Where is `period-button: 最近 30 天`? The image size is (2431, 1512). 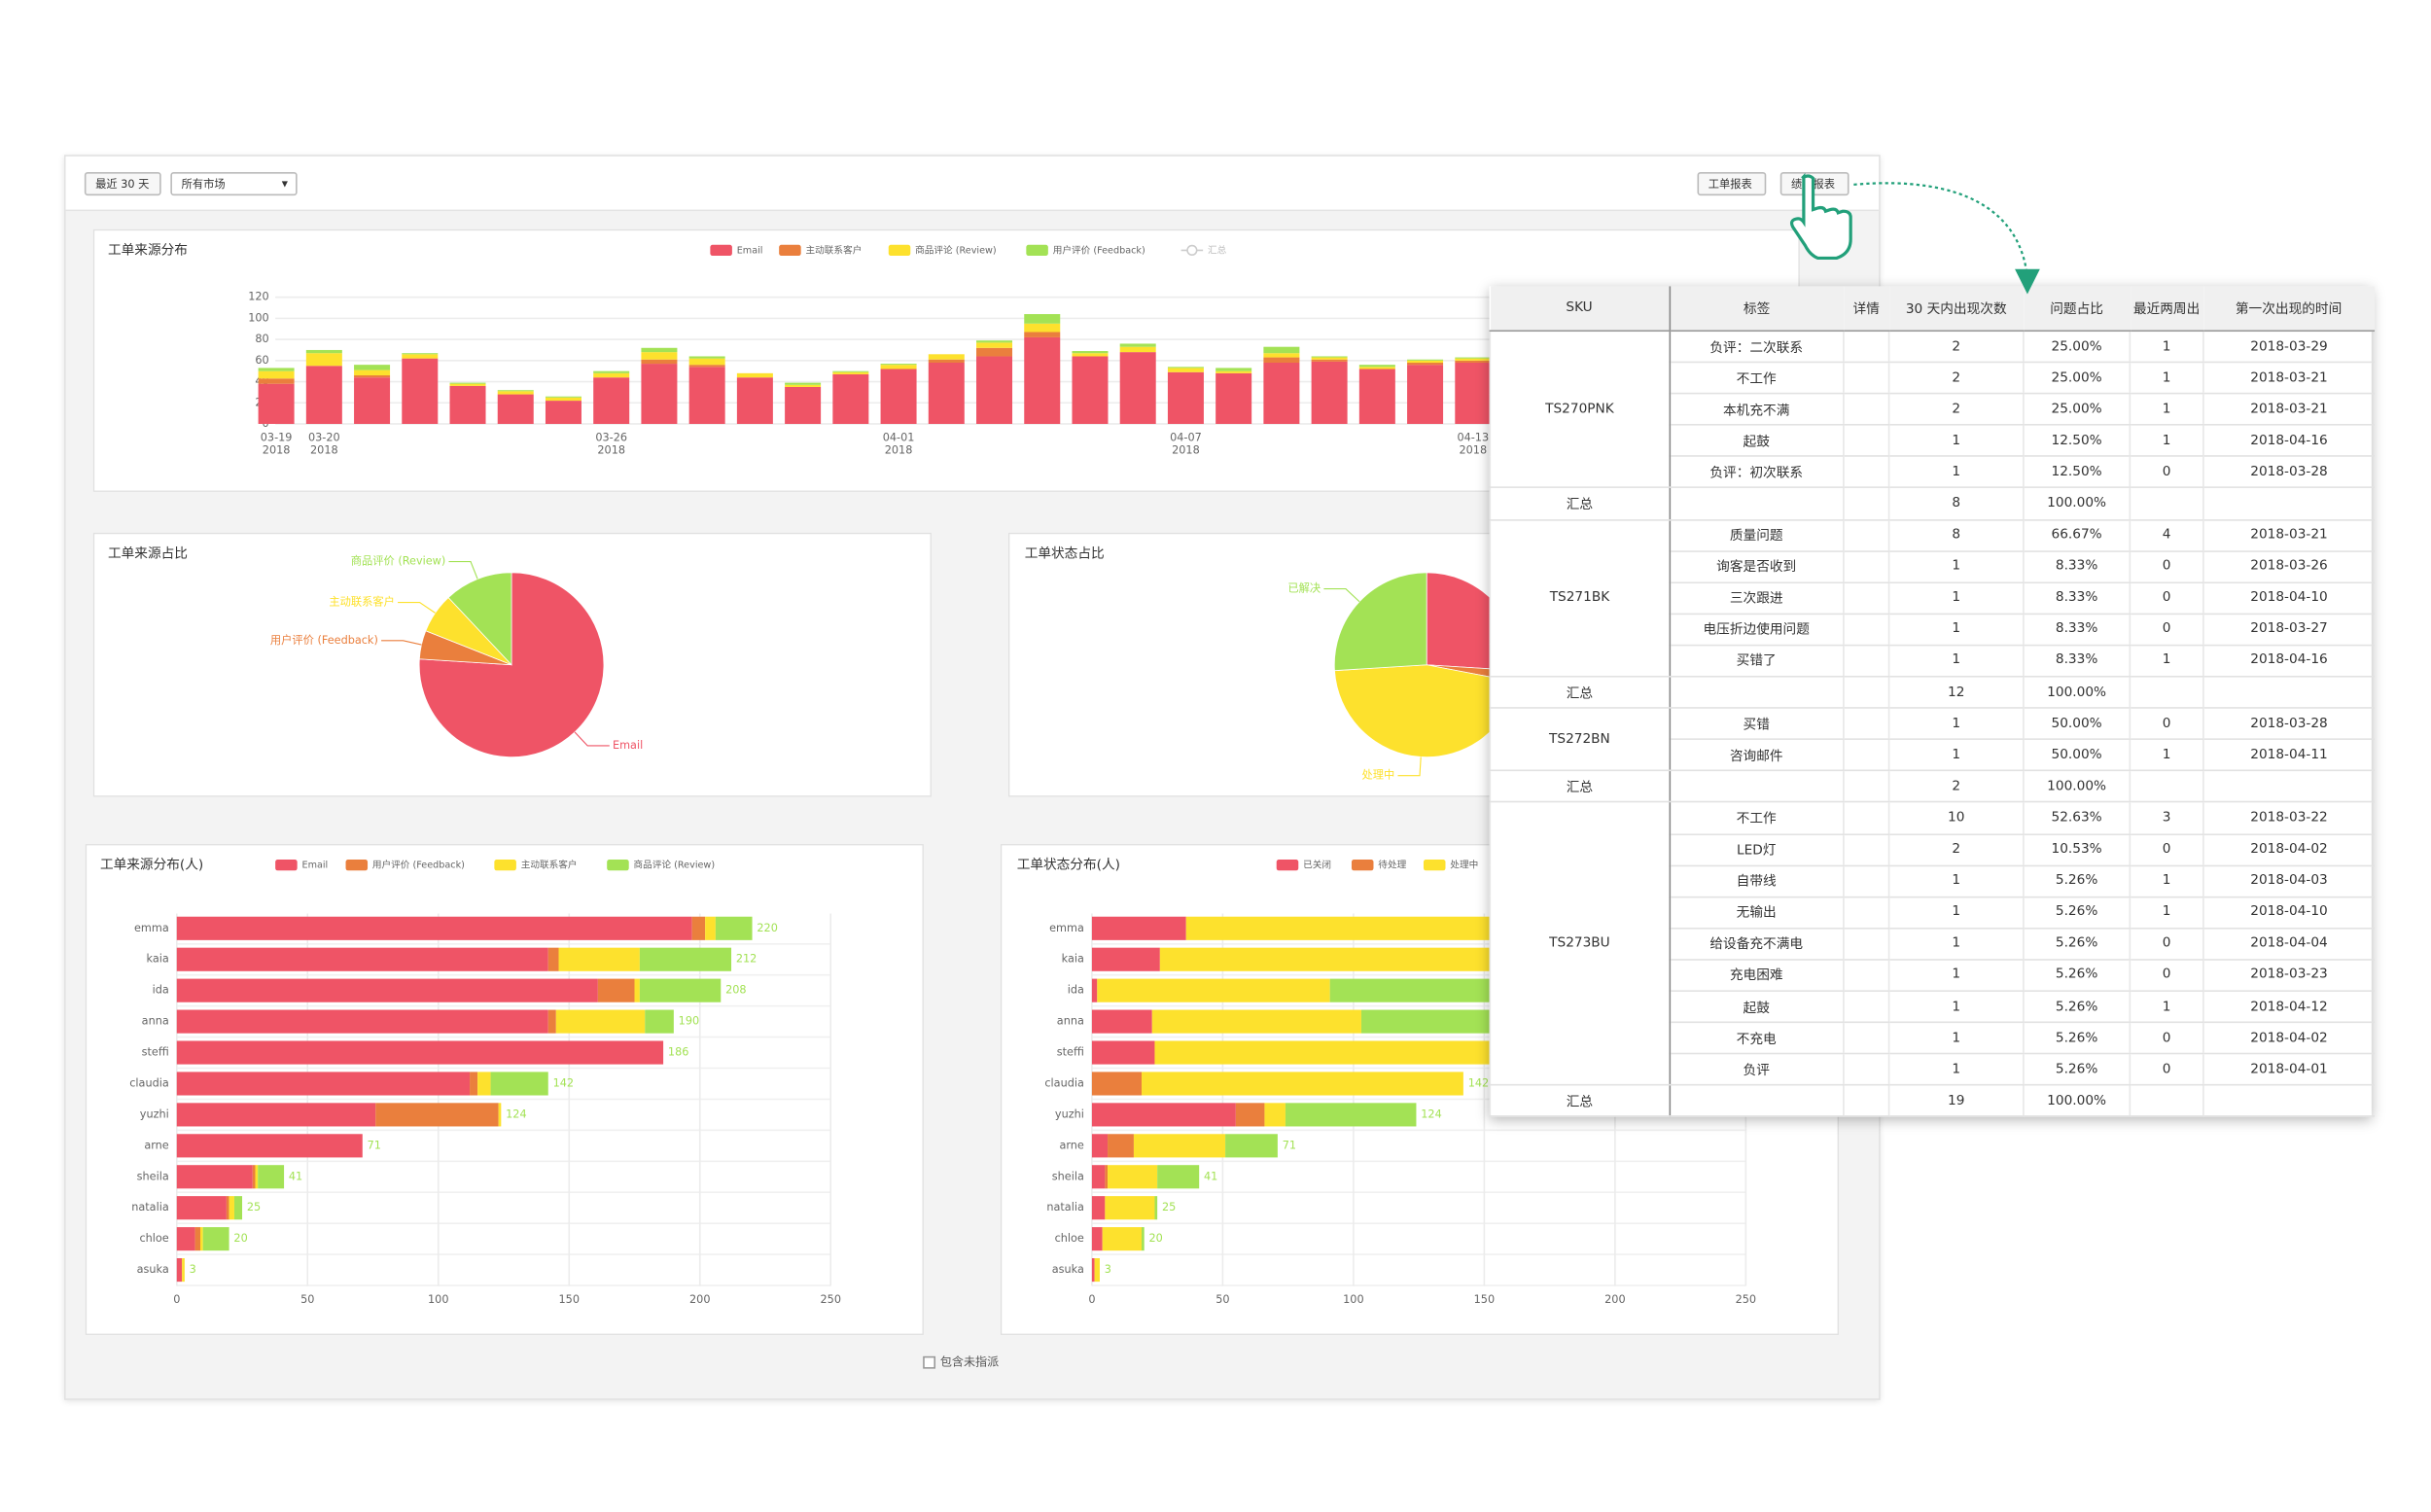
period-button: 最近 30 天 is located at coordinates (122, 183).